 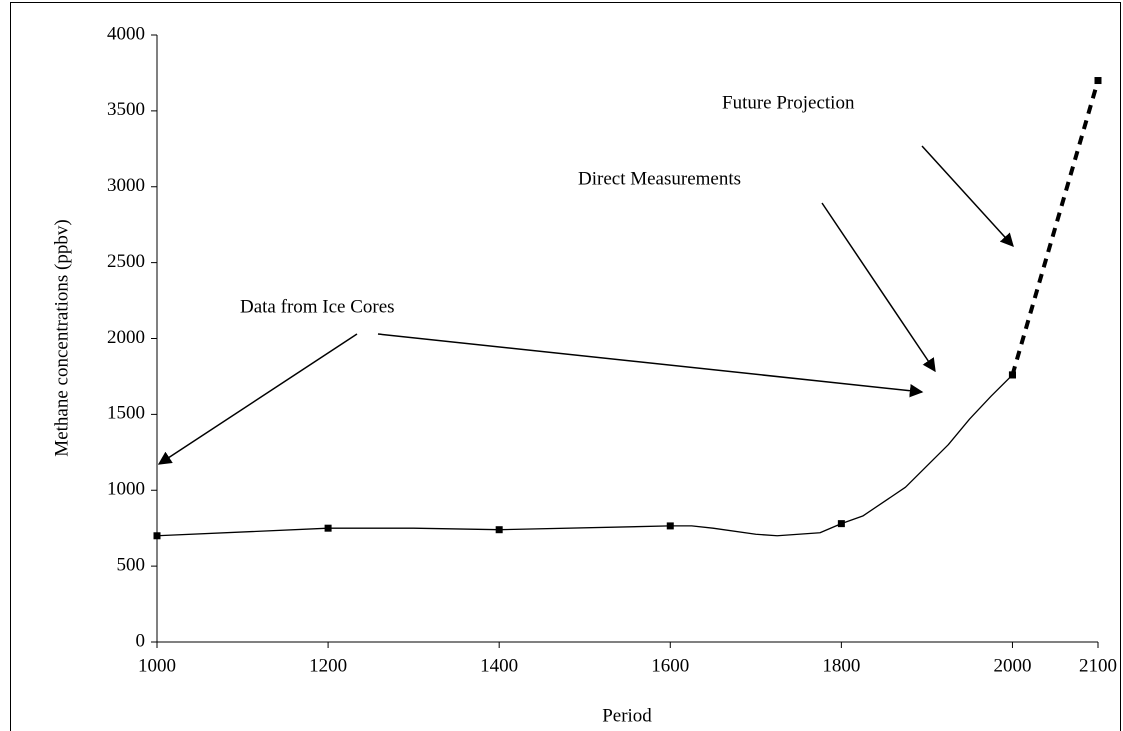 What do you see at coordinates (499, 665) in the screenshot?
I see `x-tick-label: 1400` at bounding box center [499, 665].